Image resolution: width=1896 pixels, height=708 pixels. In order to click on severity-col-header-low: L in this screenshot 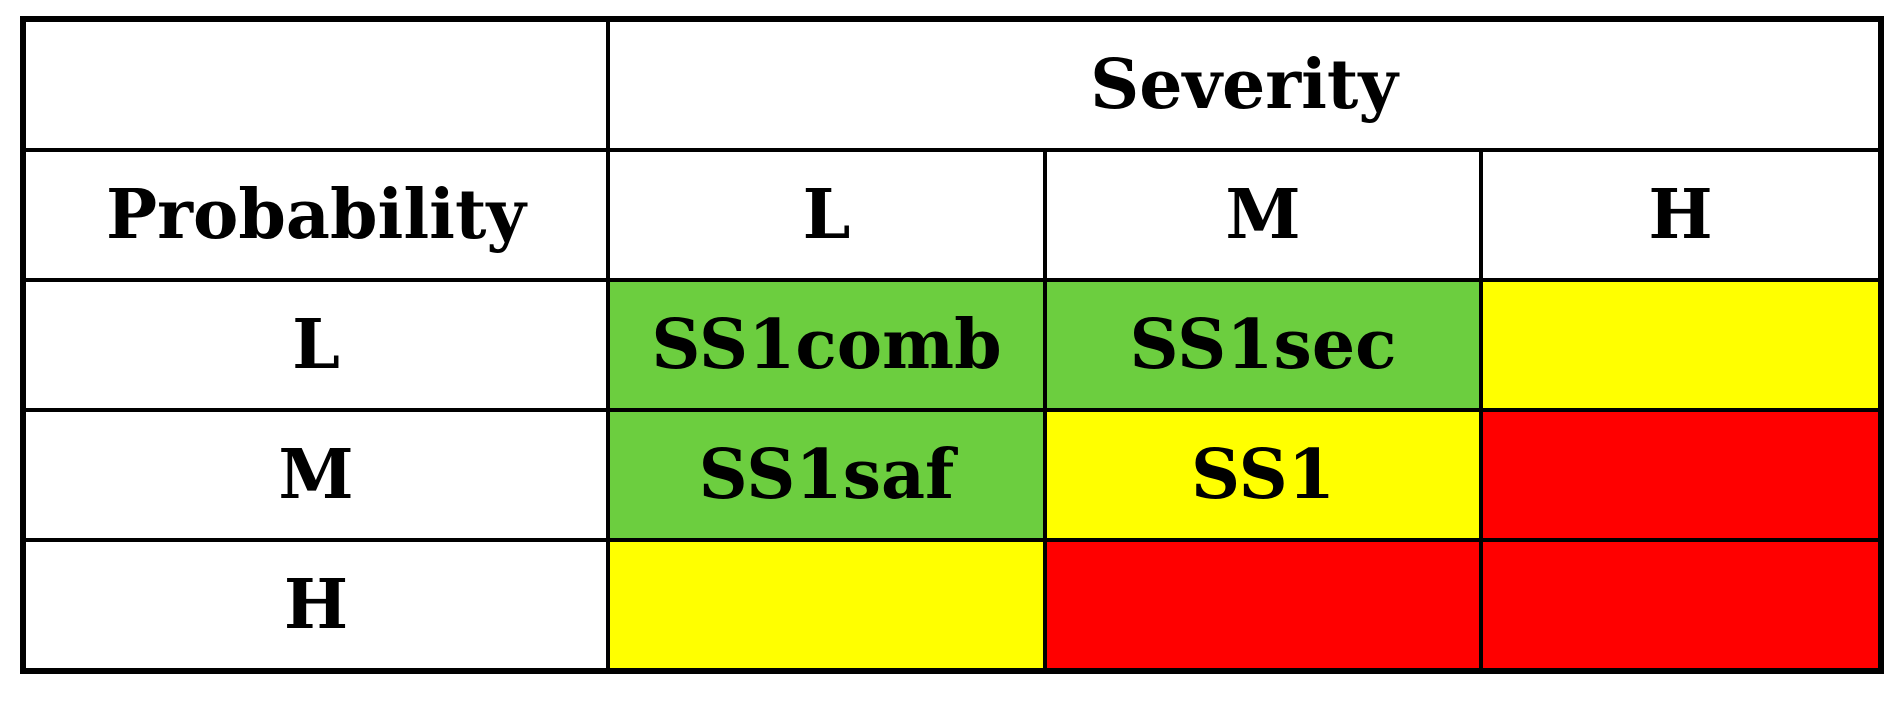, I will do `click(826, 215)`.